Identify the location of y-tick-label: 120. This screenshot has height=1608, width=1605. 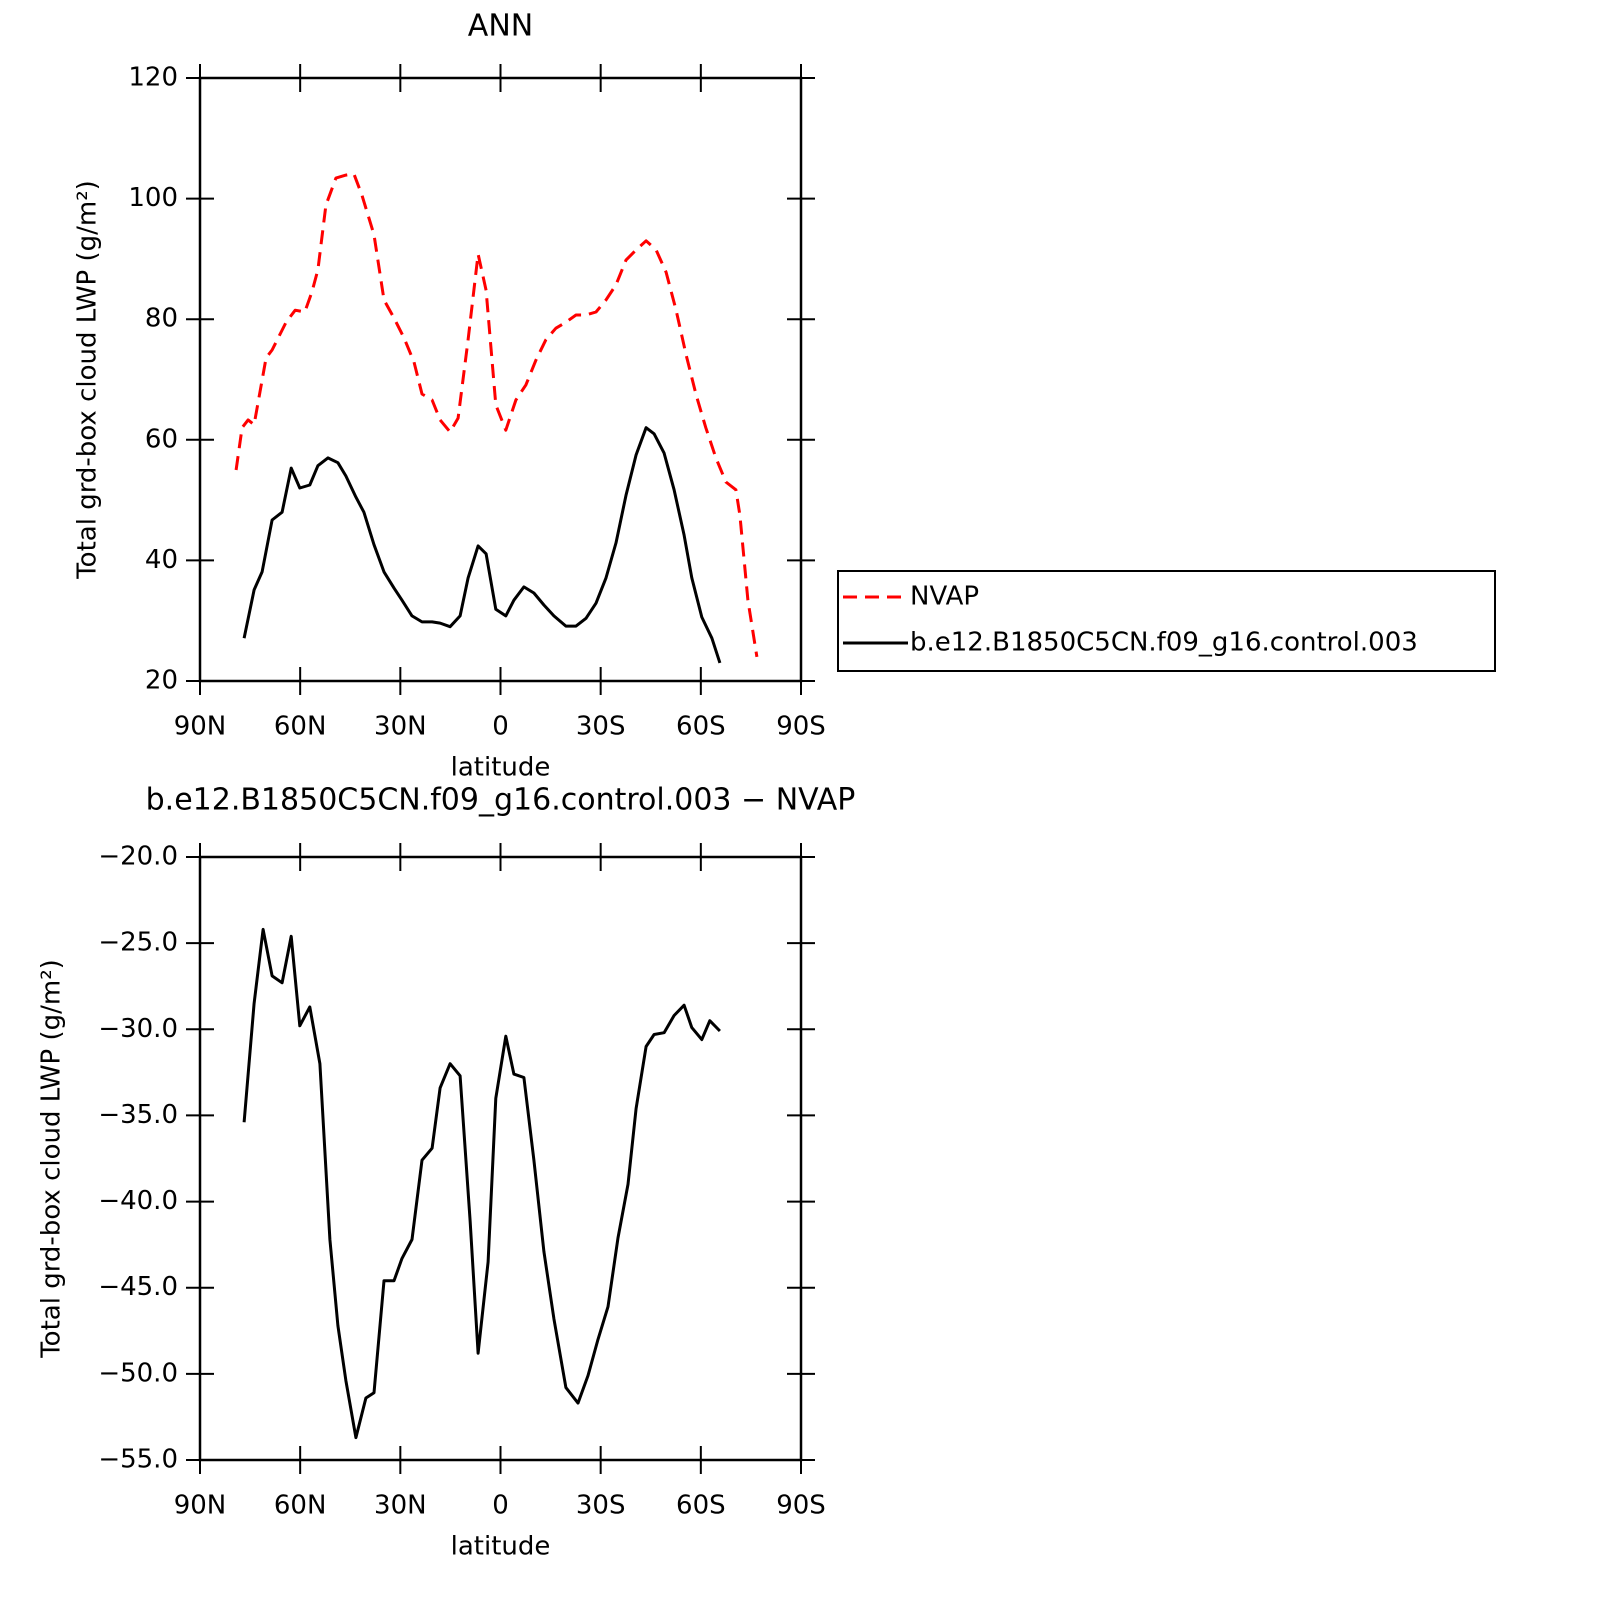
(153, 78).